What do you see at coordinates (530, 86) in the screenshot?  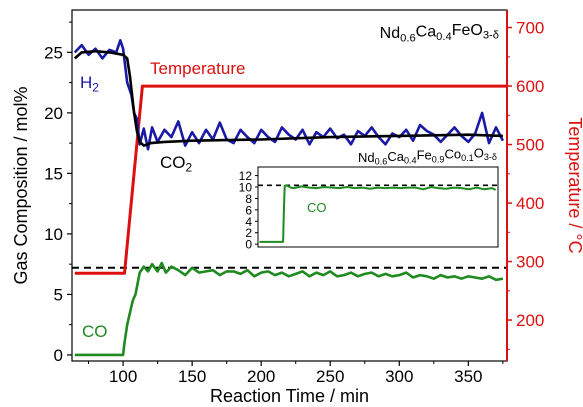 I see `y2-tick-label: 600` at bounding box center [530, 86].